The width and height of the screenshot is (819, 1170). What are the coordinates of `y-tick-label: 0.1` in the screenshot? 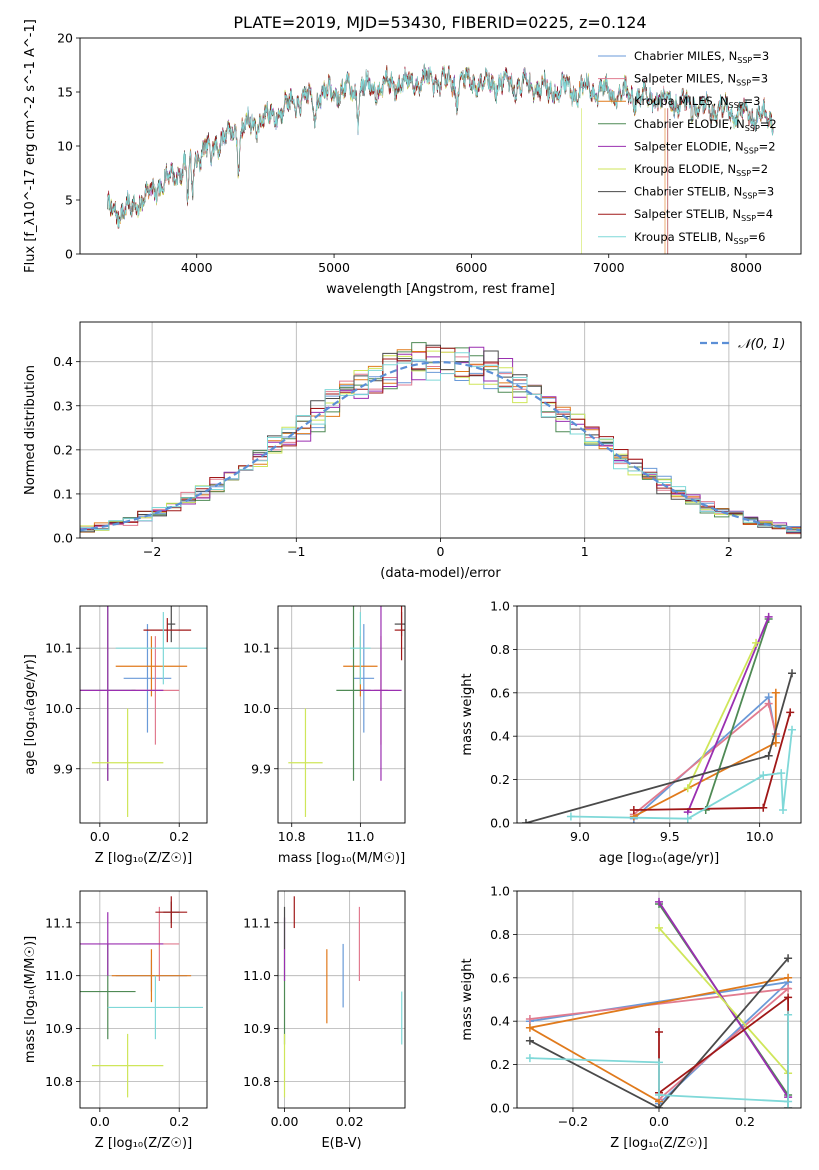 It's located at (63, 493).